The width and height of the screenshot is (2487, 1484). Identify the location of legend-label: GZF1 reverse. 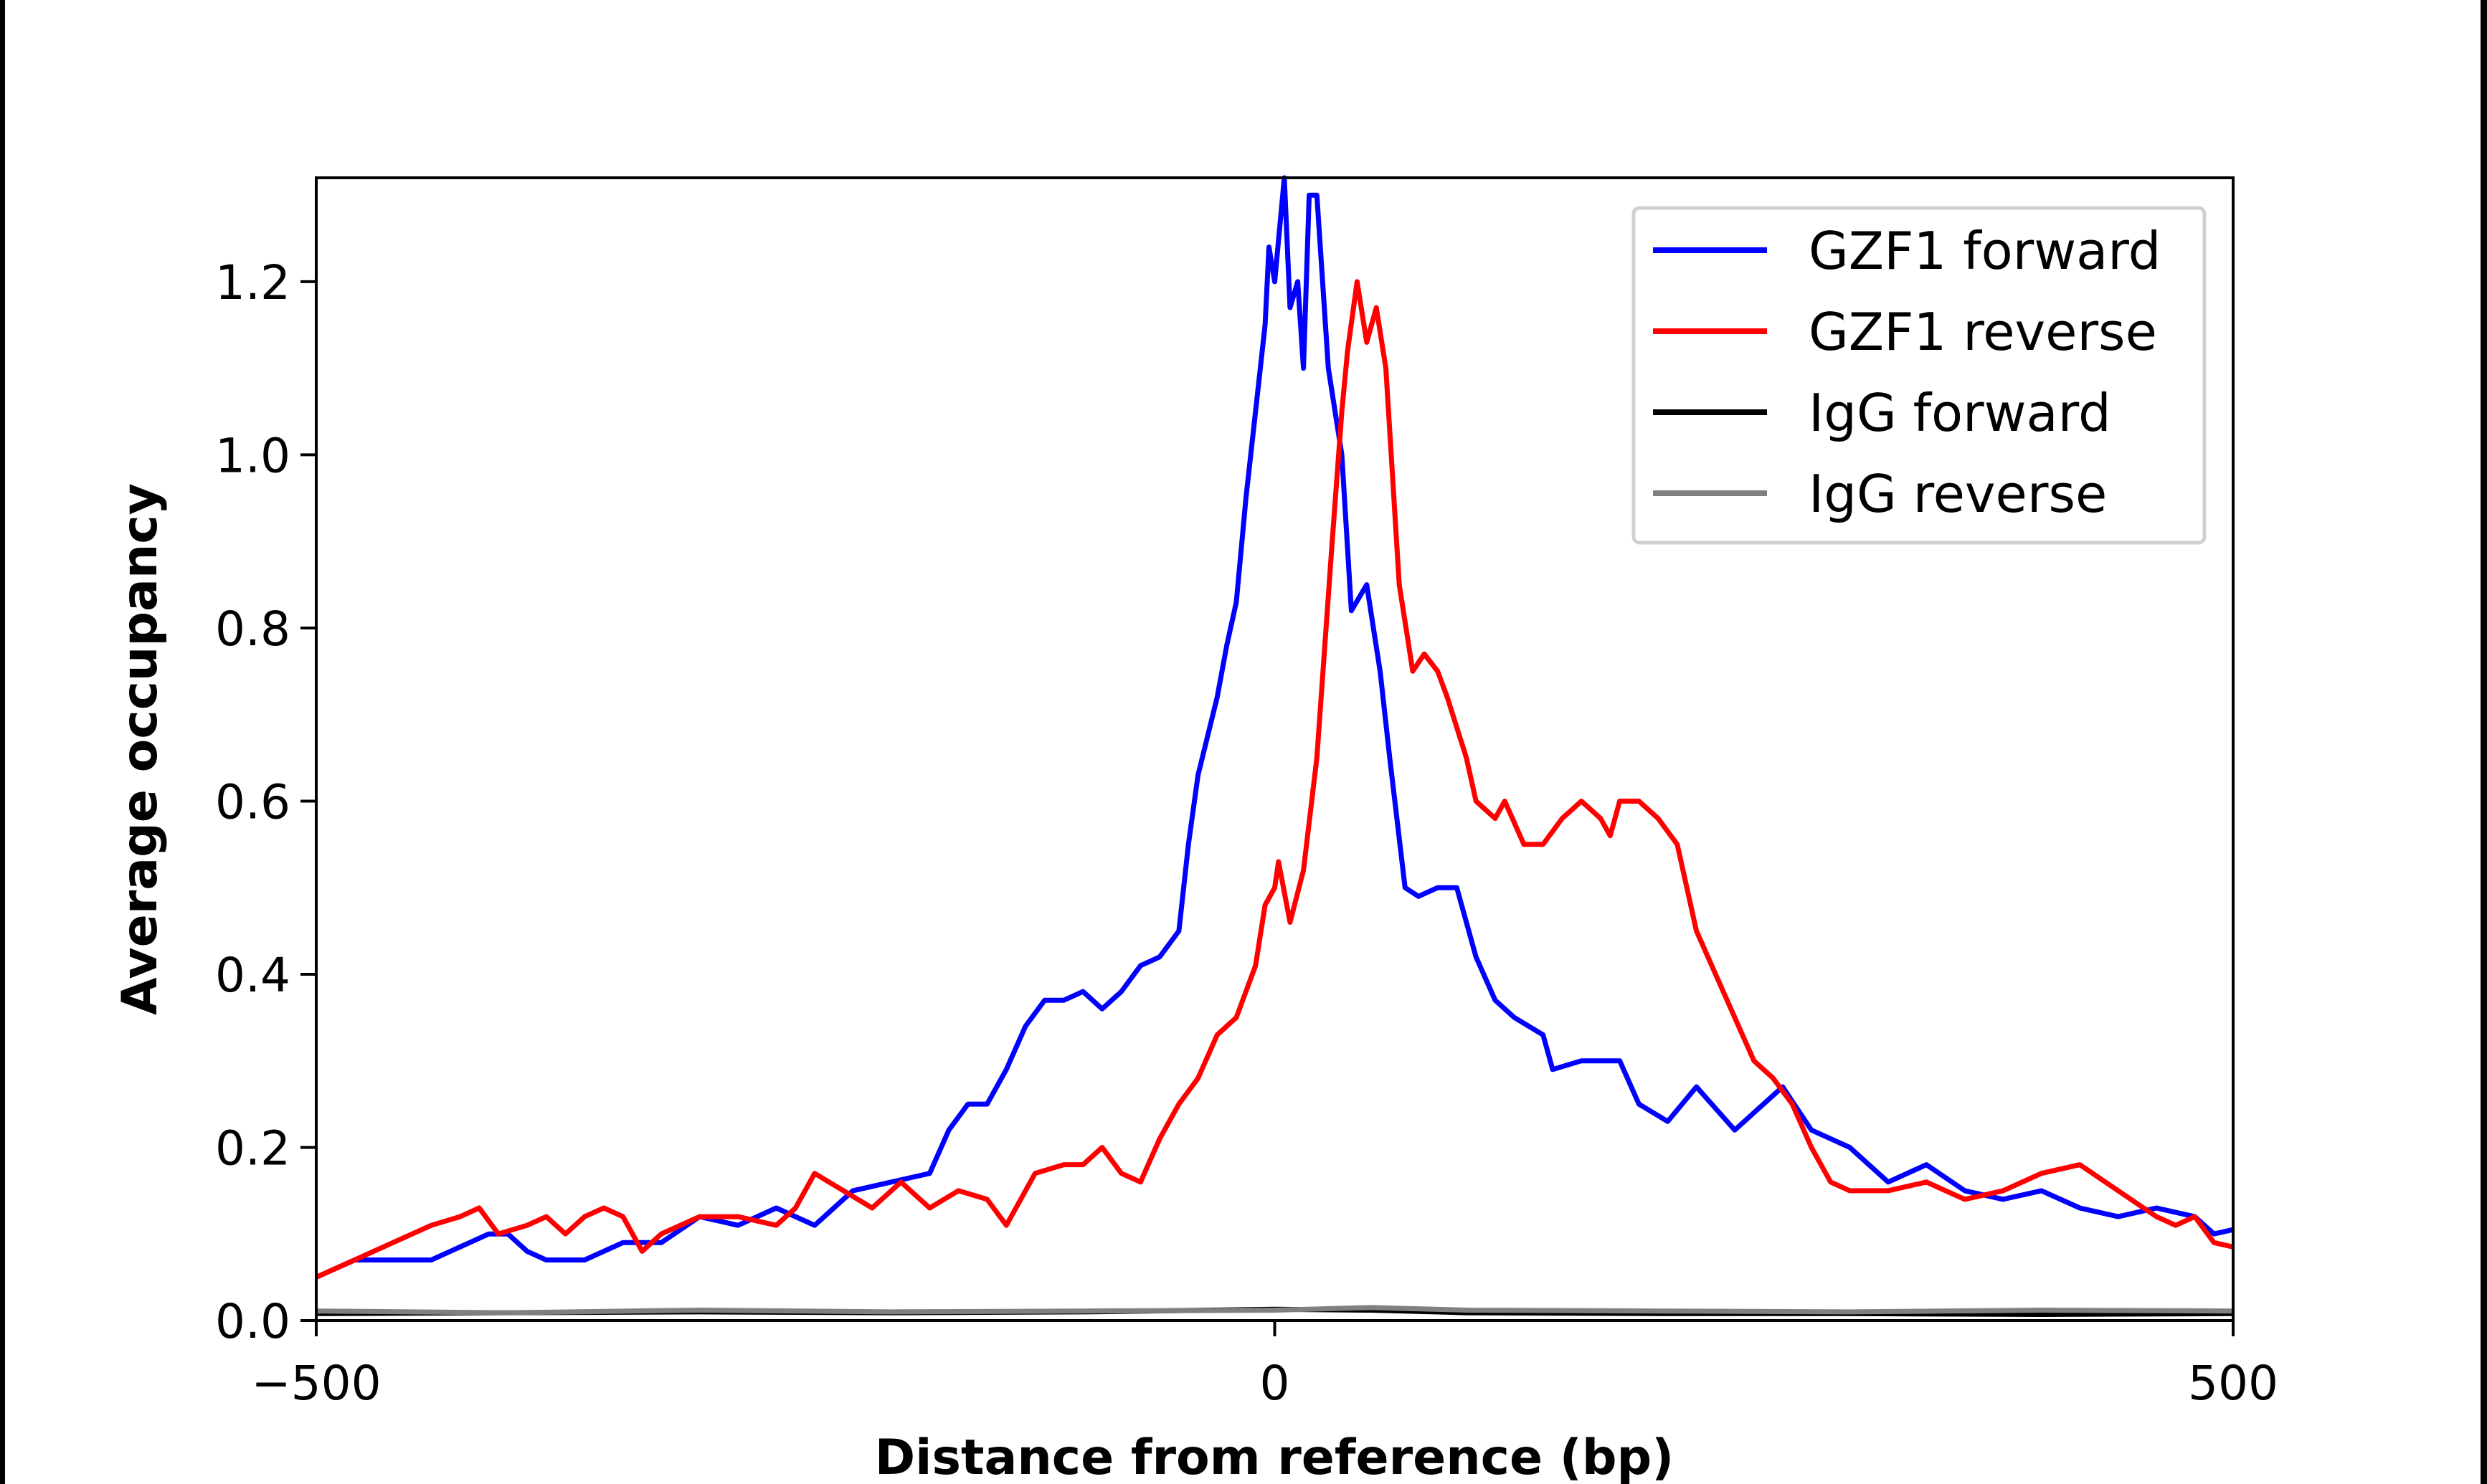
(1983, 332).